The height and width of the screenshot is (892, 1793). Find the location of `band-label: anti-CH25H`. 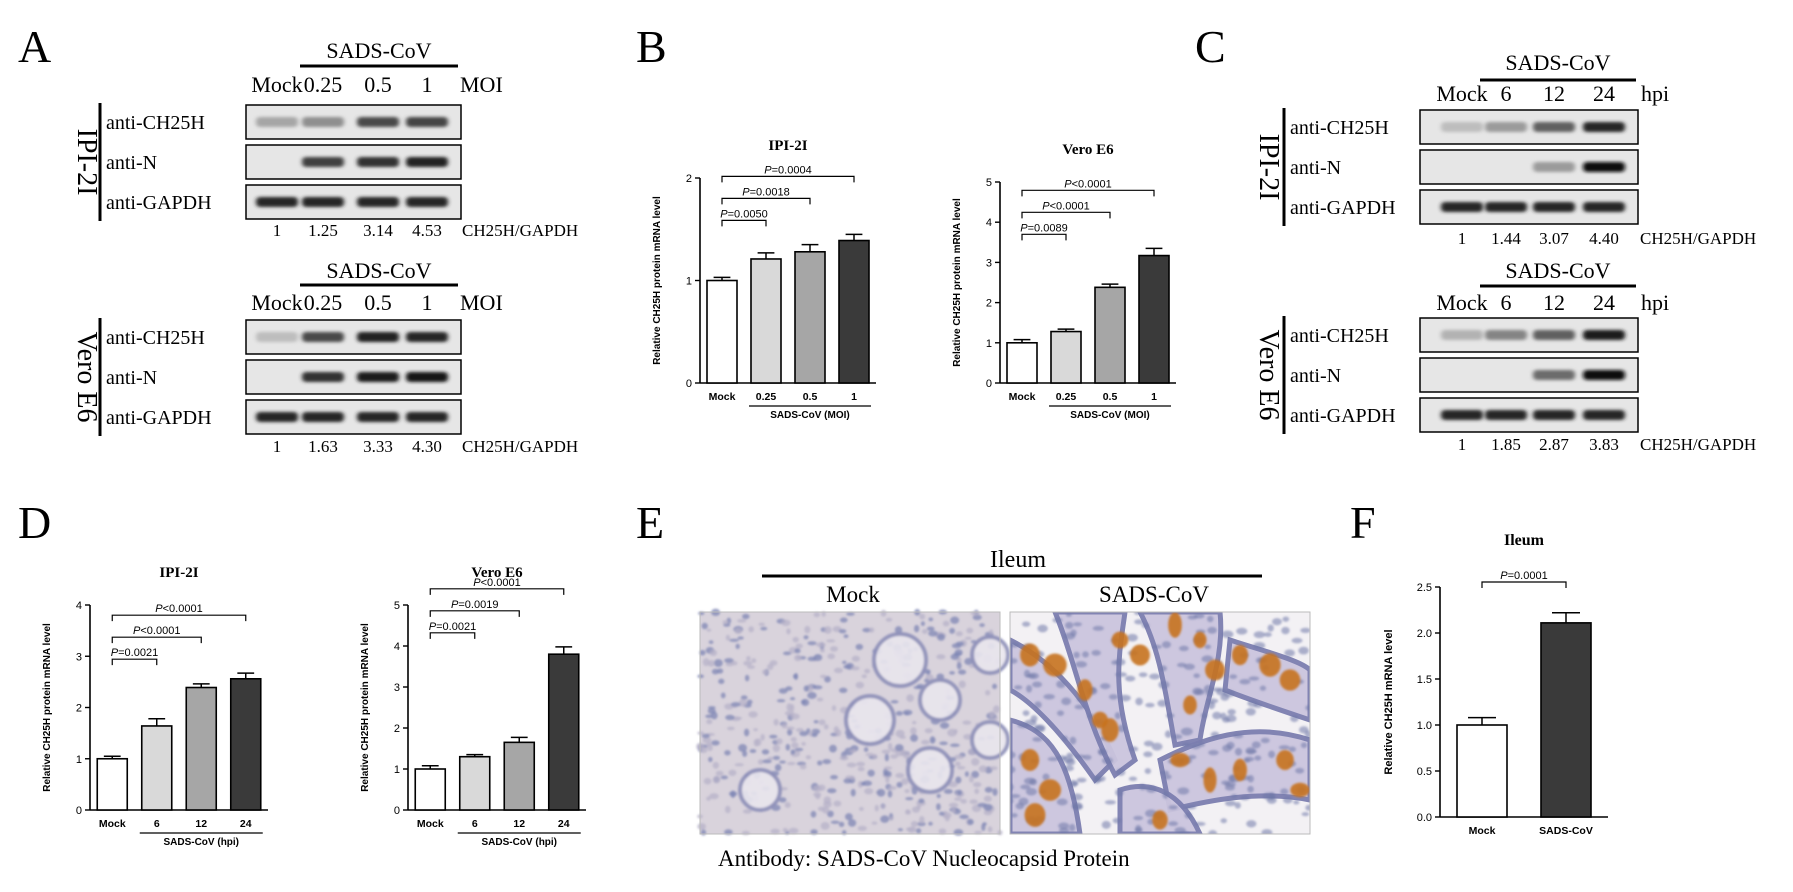

band-label: anti-CH25H is located at coordinates (155, 123).